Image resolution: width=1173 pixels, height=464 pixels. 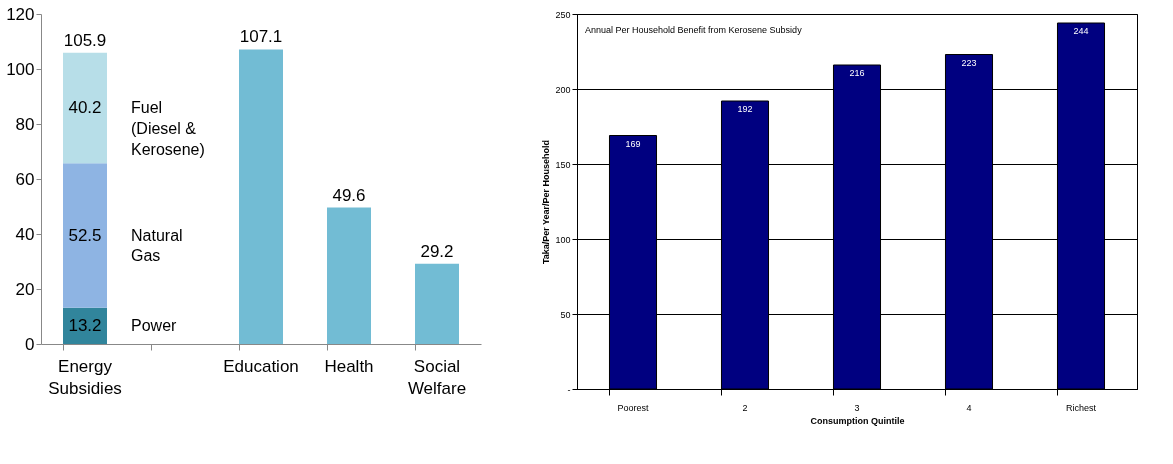 What do you see at coordinates (745, 109) in the screenshot?
I see `data-label: 192` at bounding box center [745, 109].